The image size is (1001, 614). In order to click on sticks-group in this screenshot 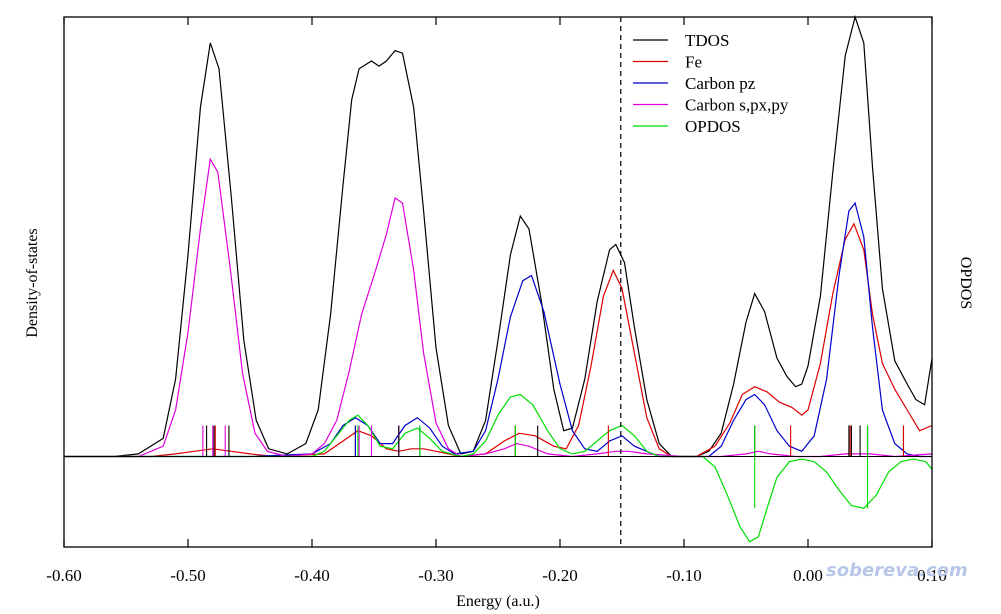, I will do `click(553, 467)`.